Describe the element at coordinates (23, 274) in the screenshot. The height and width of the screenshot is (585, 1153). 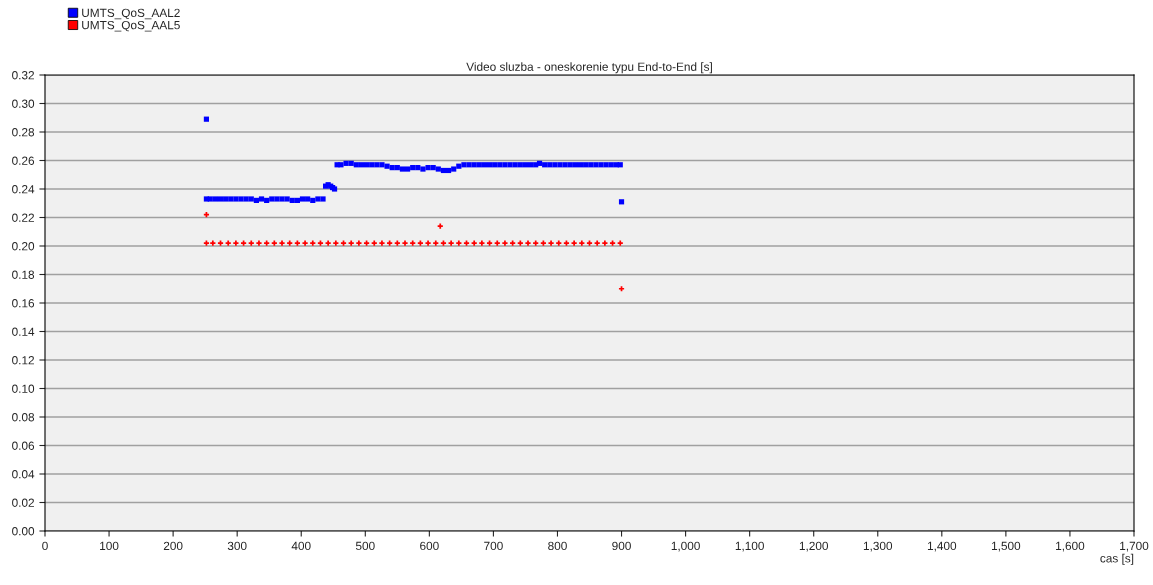
I see `y-tick-label: 0.18` at that location.